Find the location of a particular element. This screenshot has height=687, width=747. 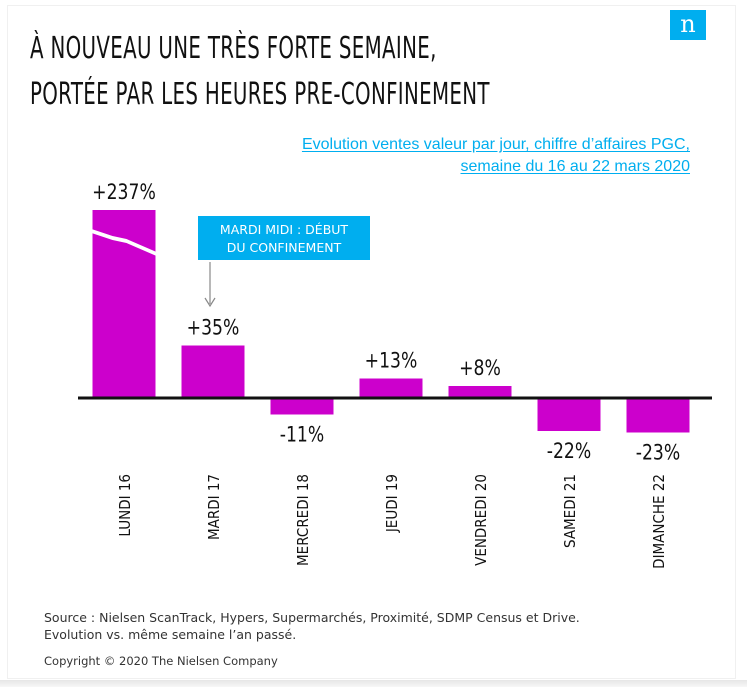

callout-arrow is located at coordinates (210, 285).